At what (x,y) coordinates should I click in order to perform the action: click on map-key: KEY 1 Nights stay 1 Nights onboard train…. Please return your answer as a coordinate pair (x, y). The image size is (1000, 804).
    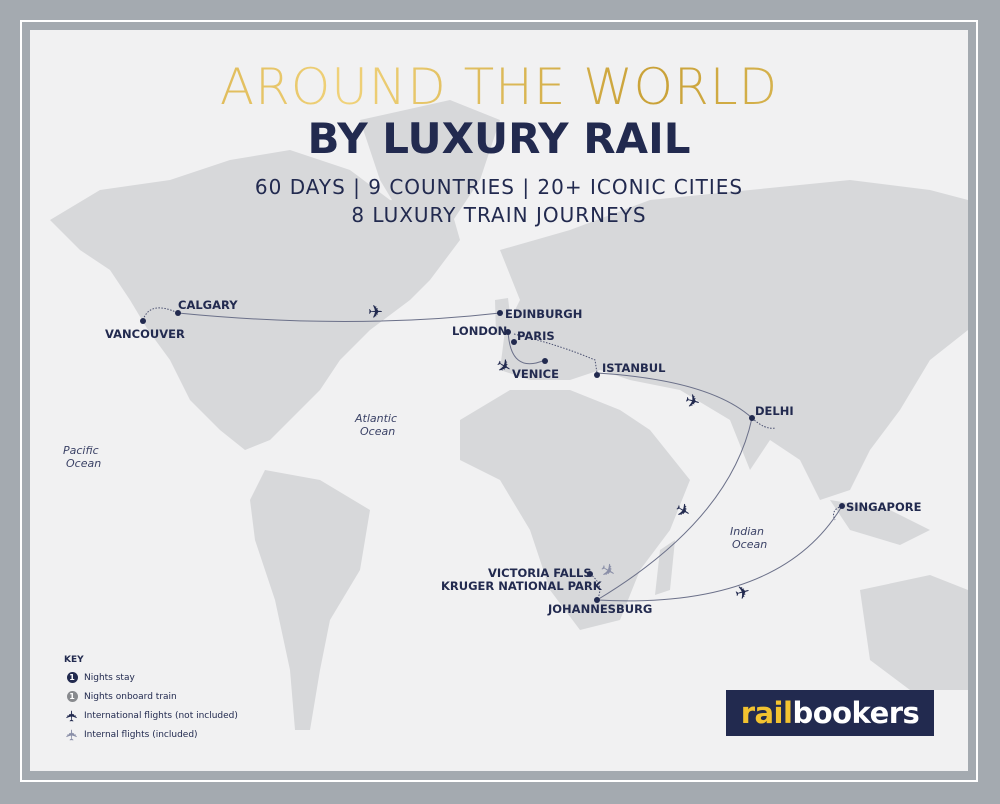
    Looking at the image, I should click on (150, 699).